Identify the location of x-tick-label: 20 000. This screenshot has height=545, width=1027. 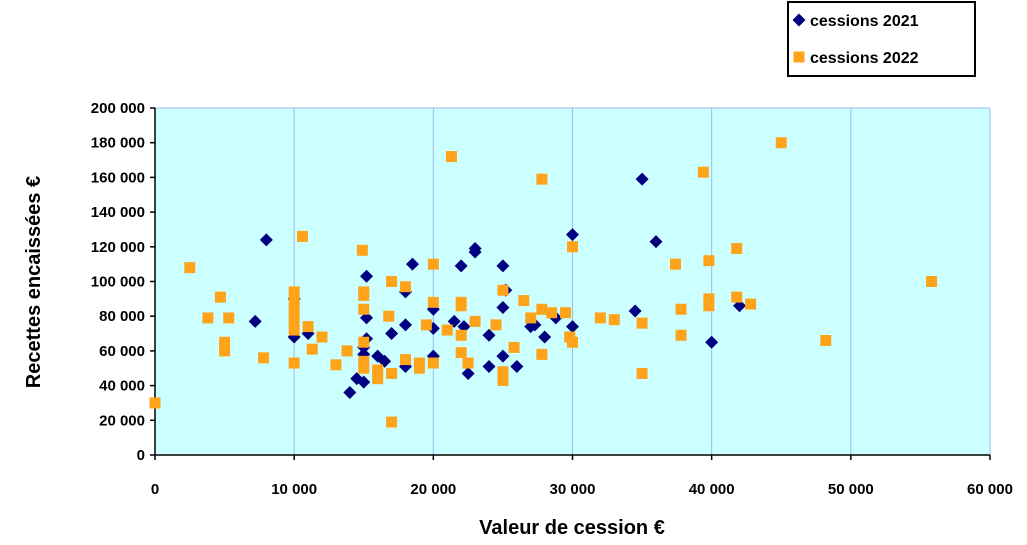
(433, 489).